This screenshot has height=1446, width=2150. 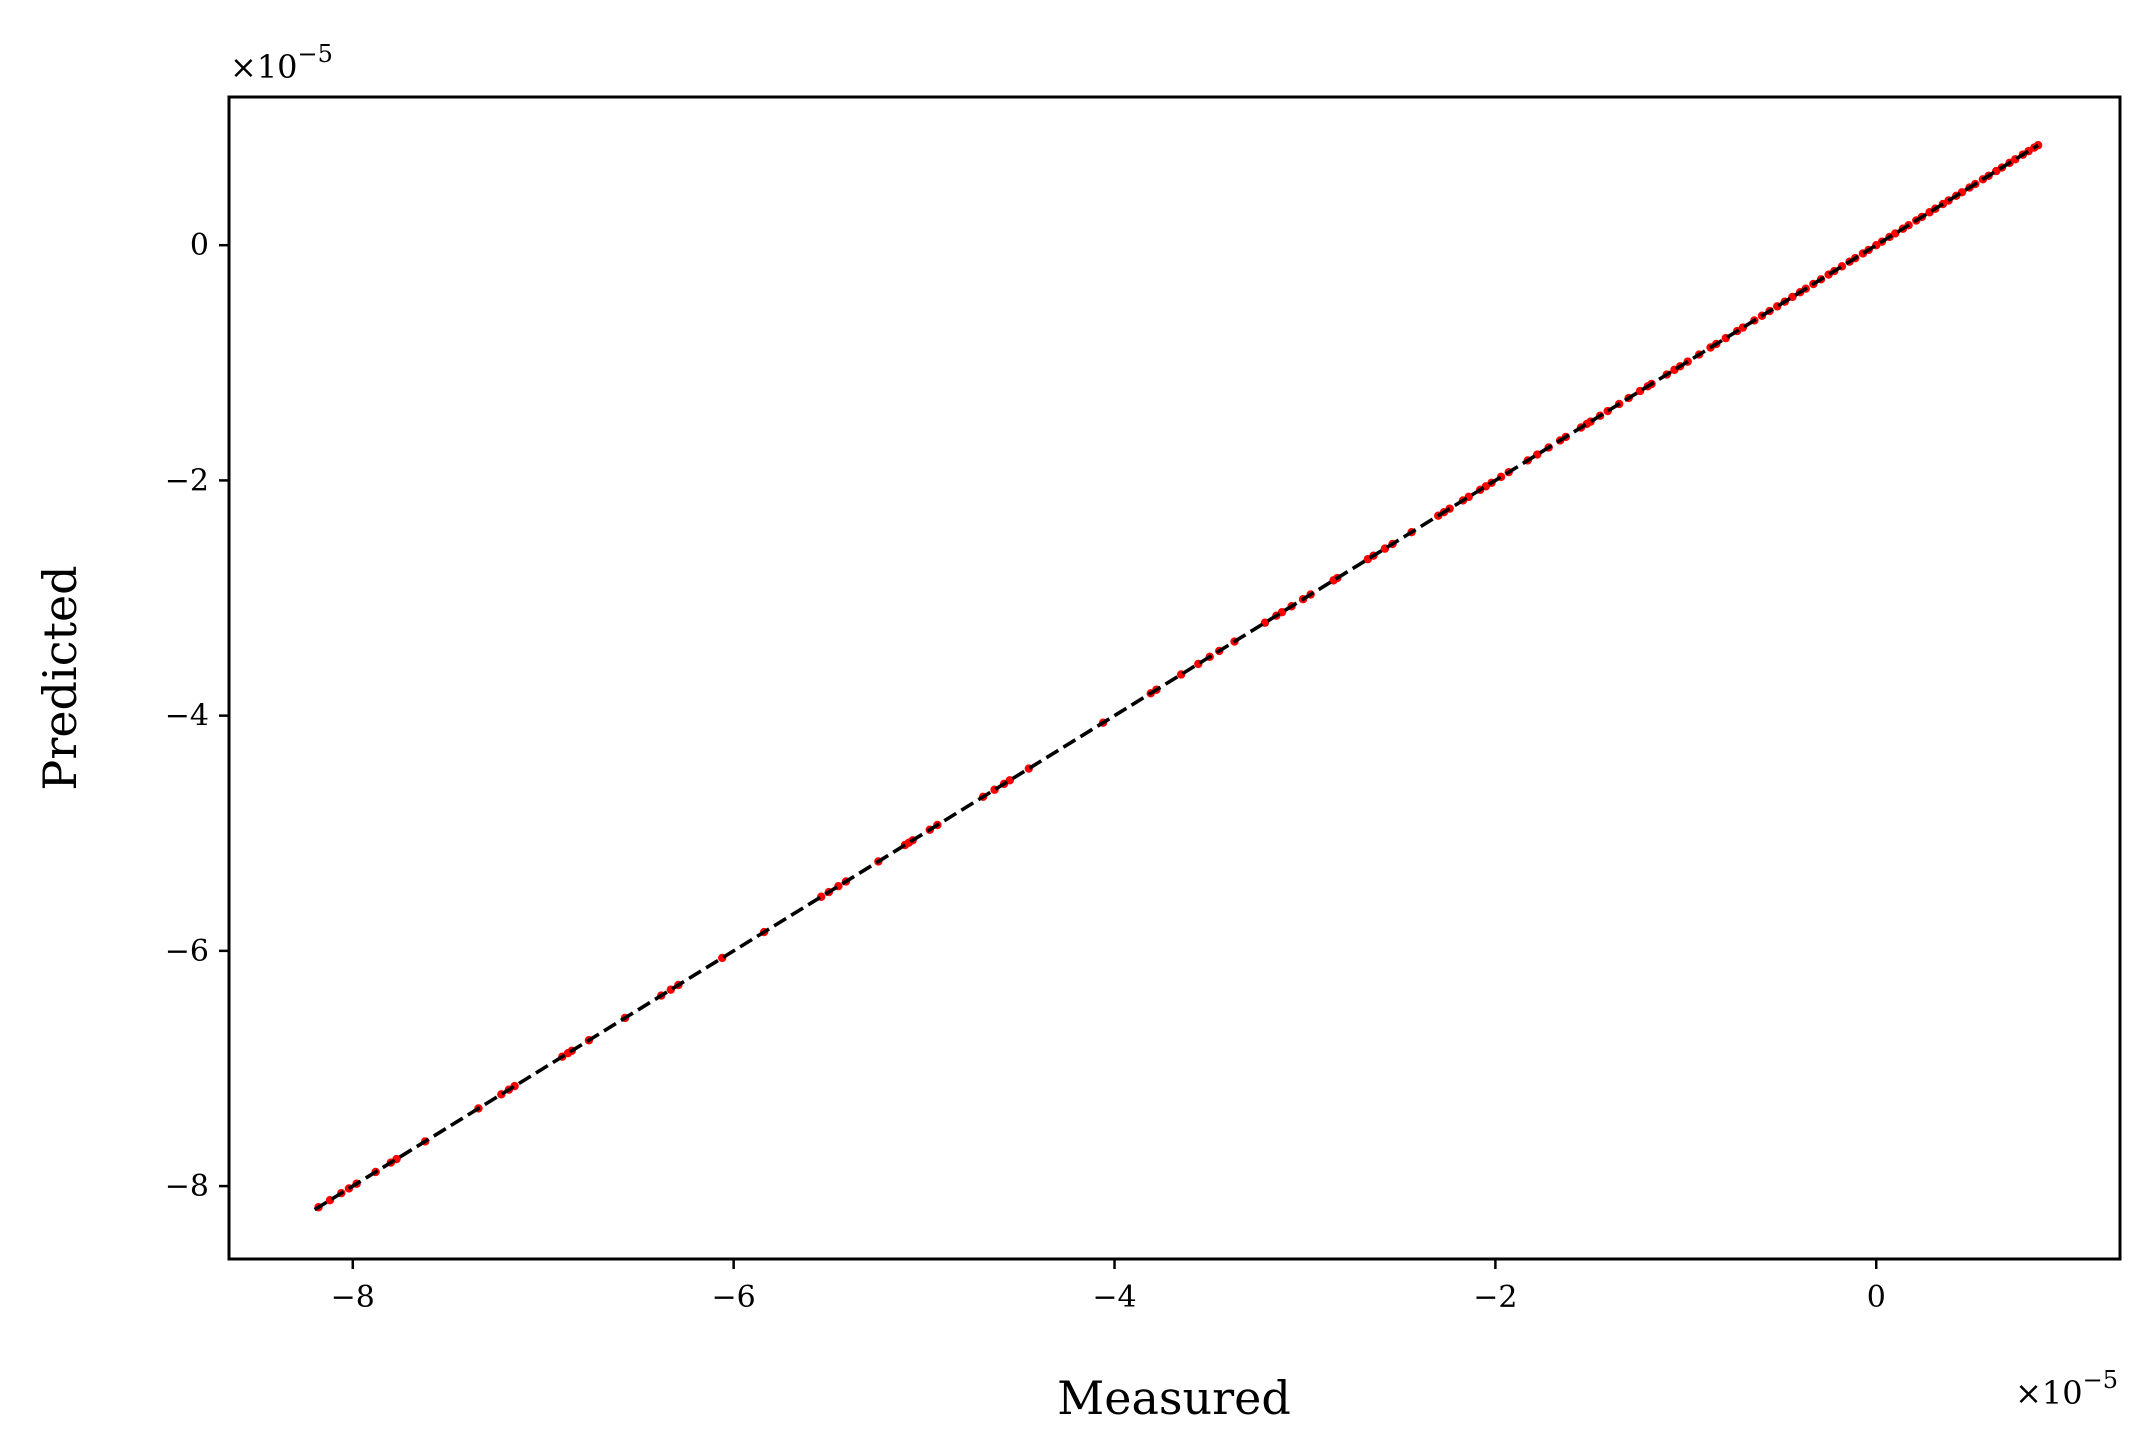 What do you see at coordinates (281, 63) in the screenshot?
I see `y-axis-offset-text: ×10⁻⁵` at bounding box center [281, 63].